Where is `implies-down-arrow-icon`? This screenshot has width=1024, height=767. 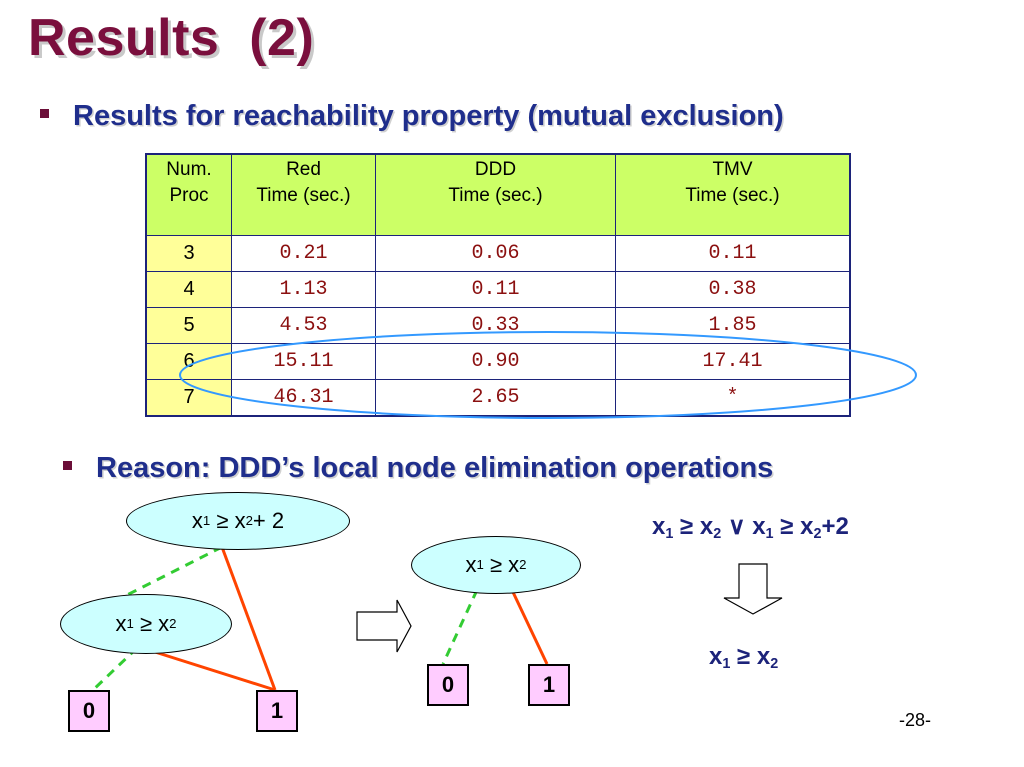
implies-down-arrow-icon is located at coordinates (753, 589).